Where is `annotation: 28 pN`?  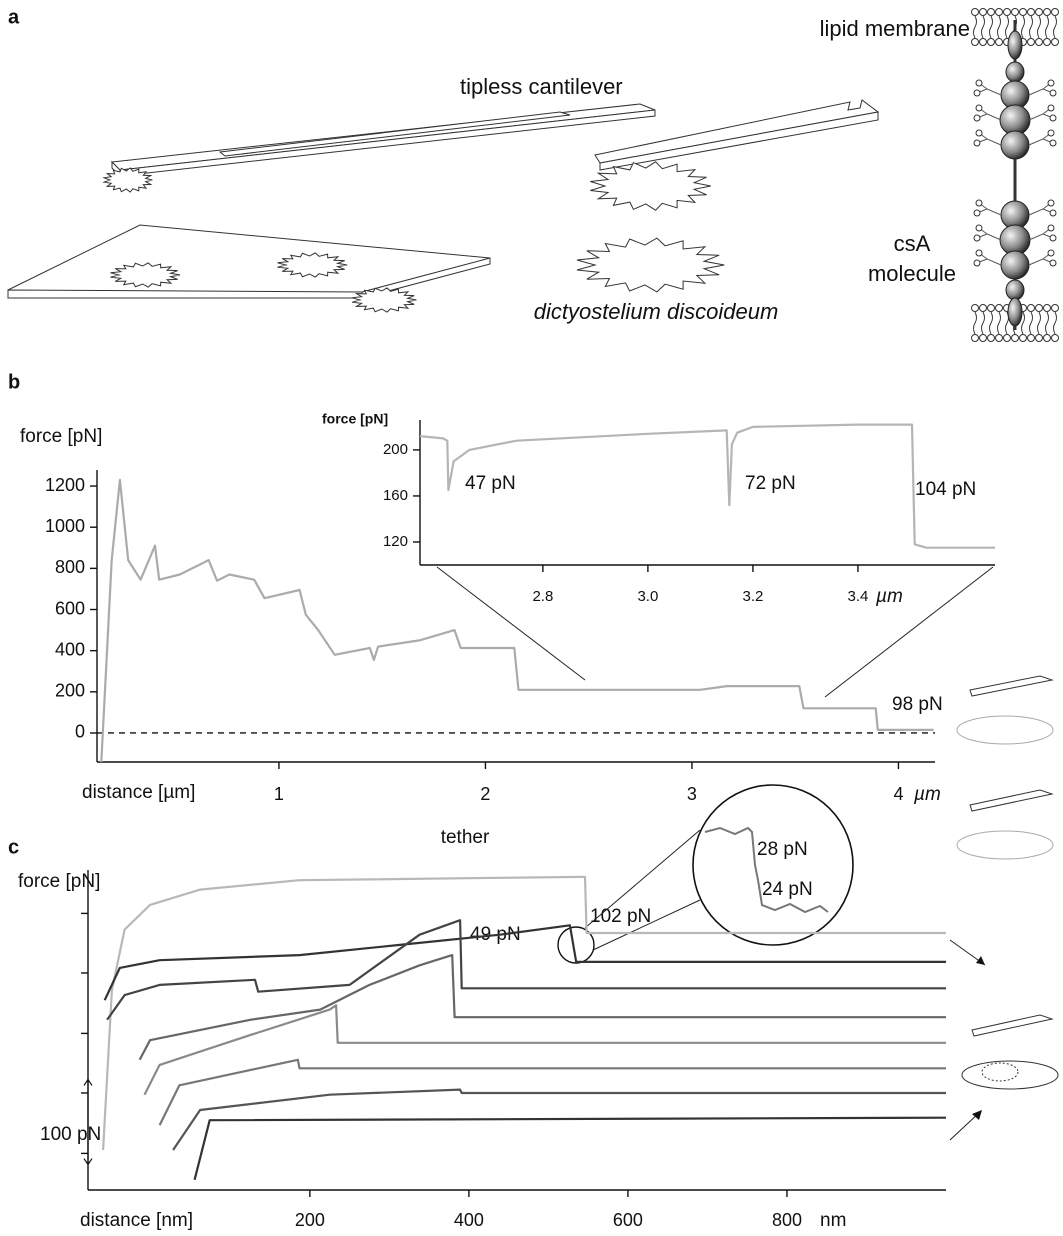 annotation: 28 pN is located at coordinates (782, 849).